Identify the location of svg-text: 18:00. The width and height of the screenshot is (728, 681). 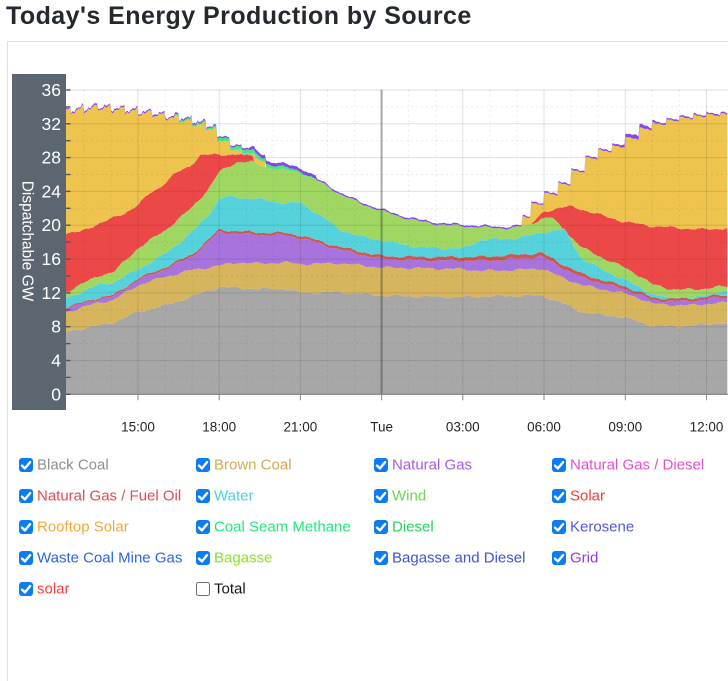
(219, 427).